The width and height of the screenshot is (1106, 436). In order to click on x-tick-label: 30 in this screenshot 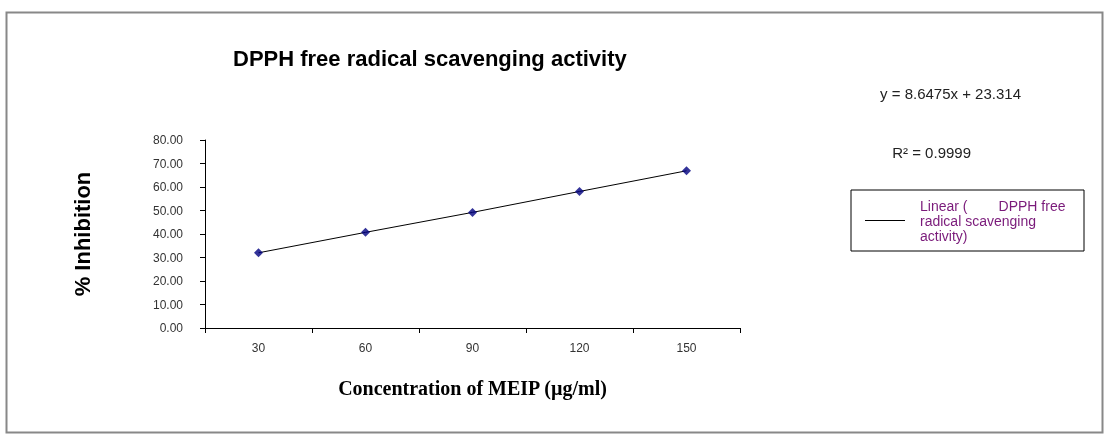, I will do `click(258, 348)`.